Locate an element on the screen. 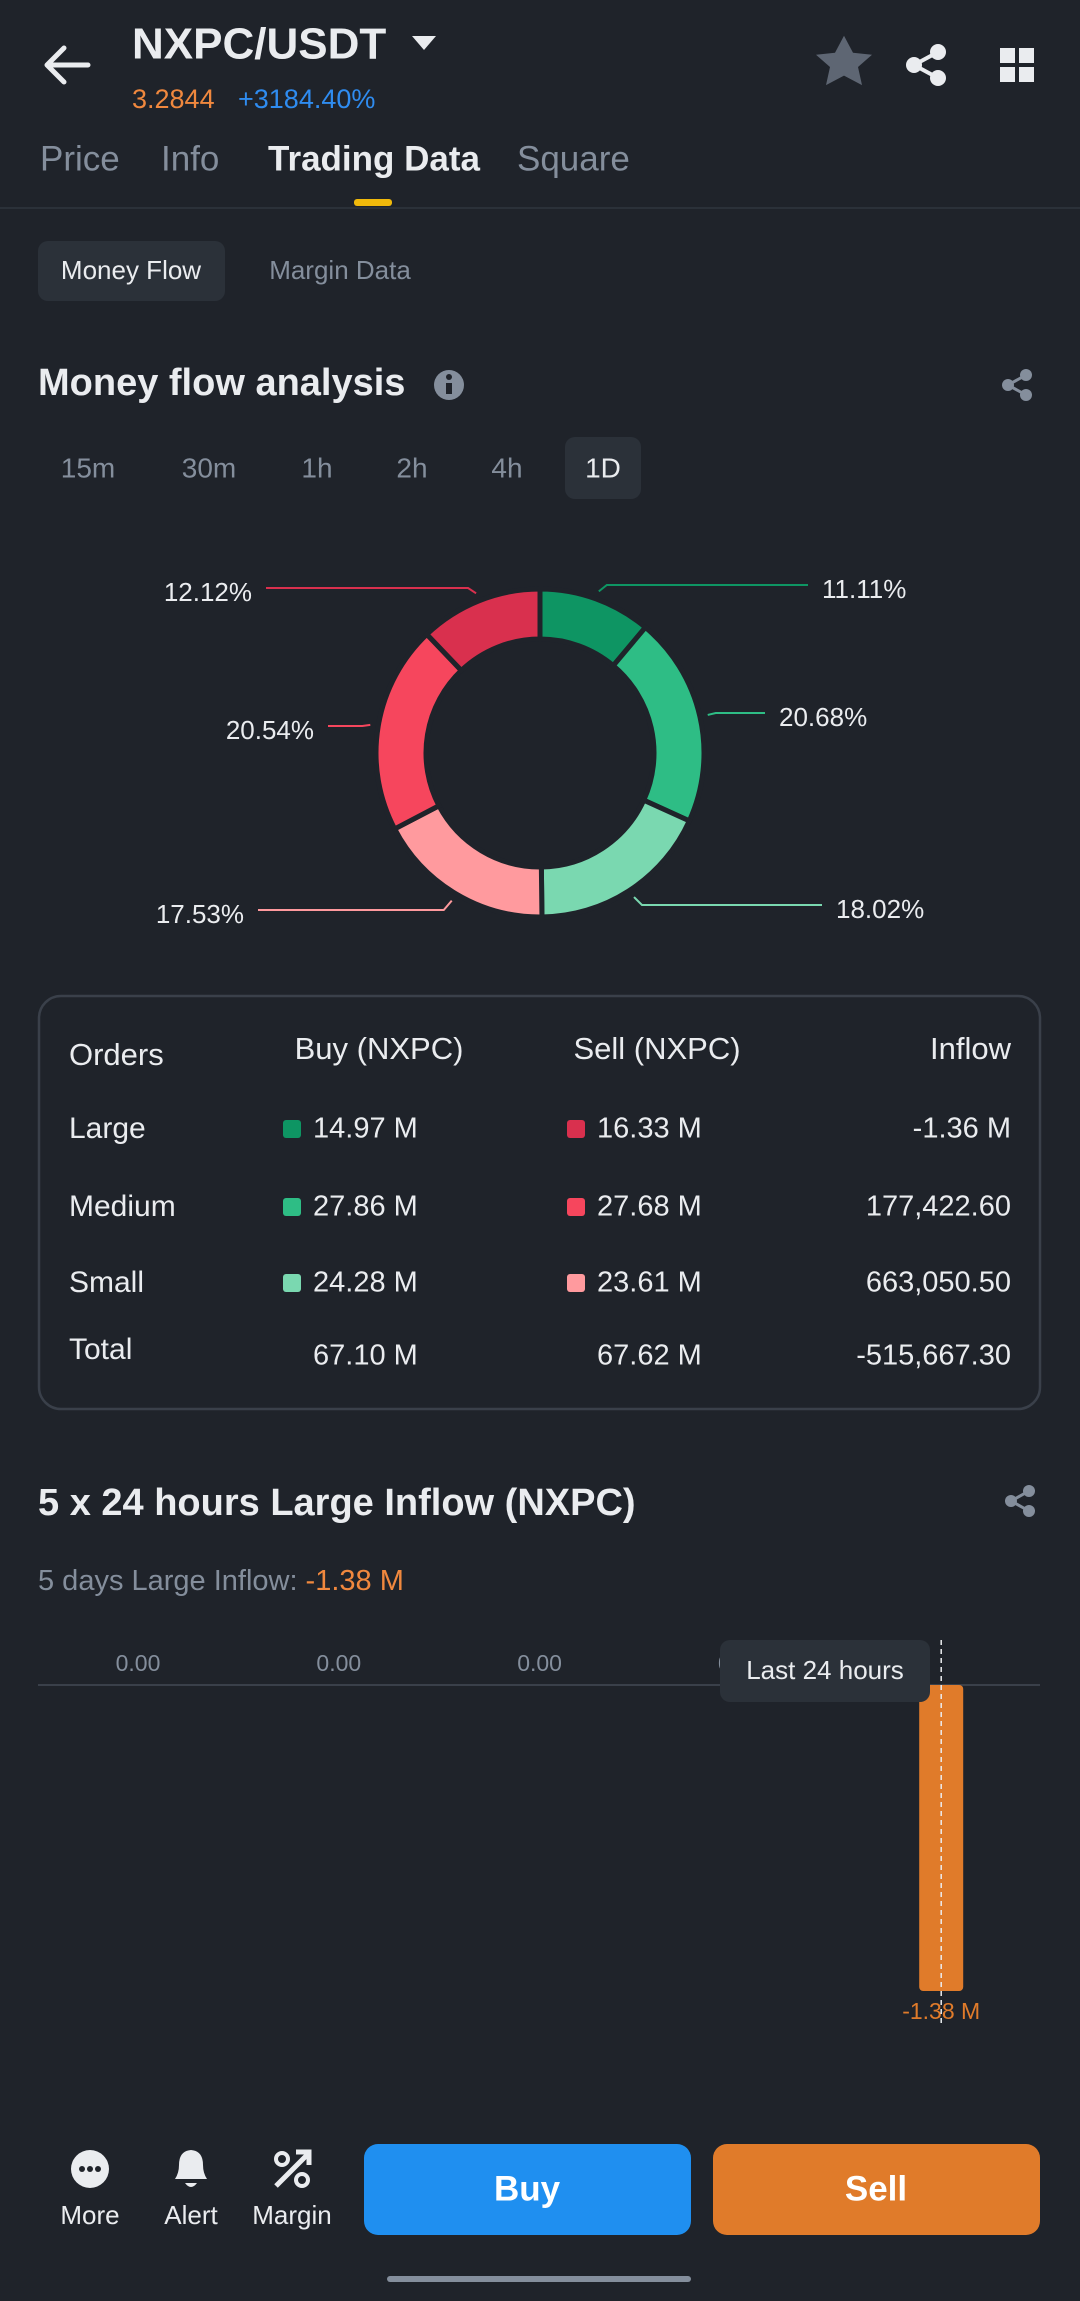 The image size is (1080, 2301). row-label: Small is located at coordinates (106, 1282).